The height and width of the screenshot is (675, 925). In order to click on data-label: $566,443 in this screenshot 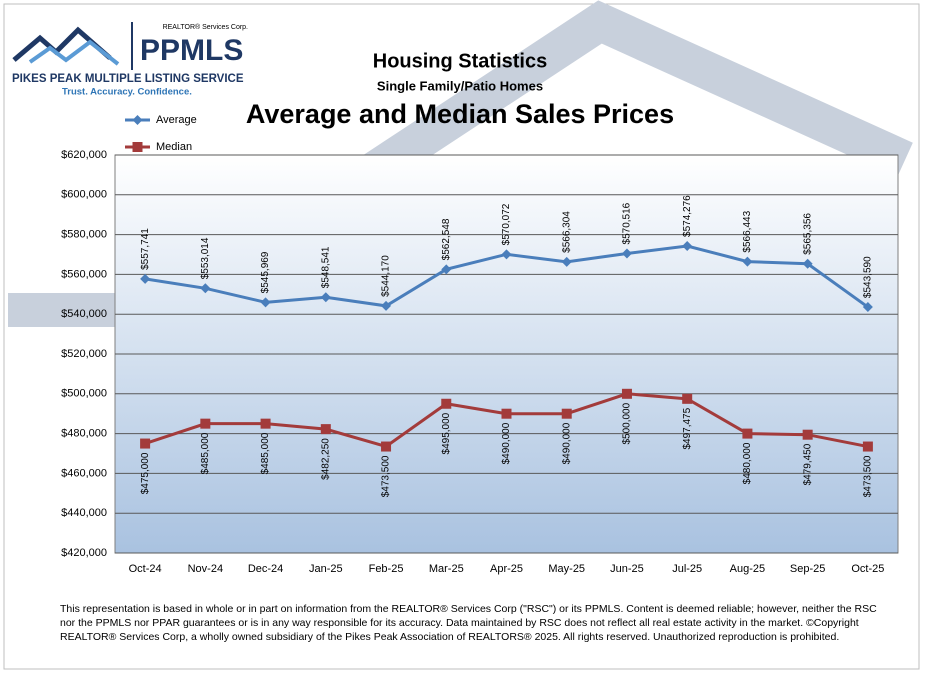, I will do `click(747, 231)`.